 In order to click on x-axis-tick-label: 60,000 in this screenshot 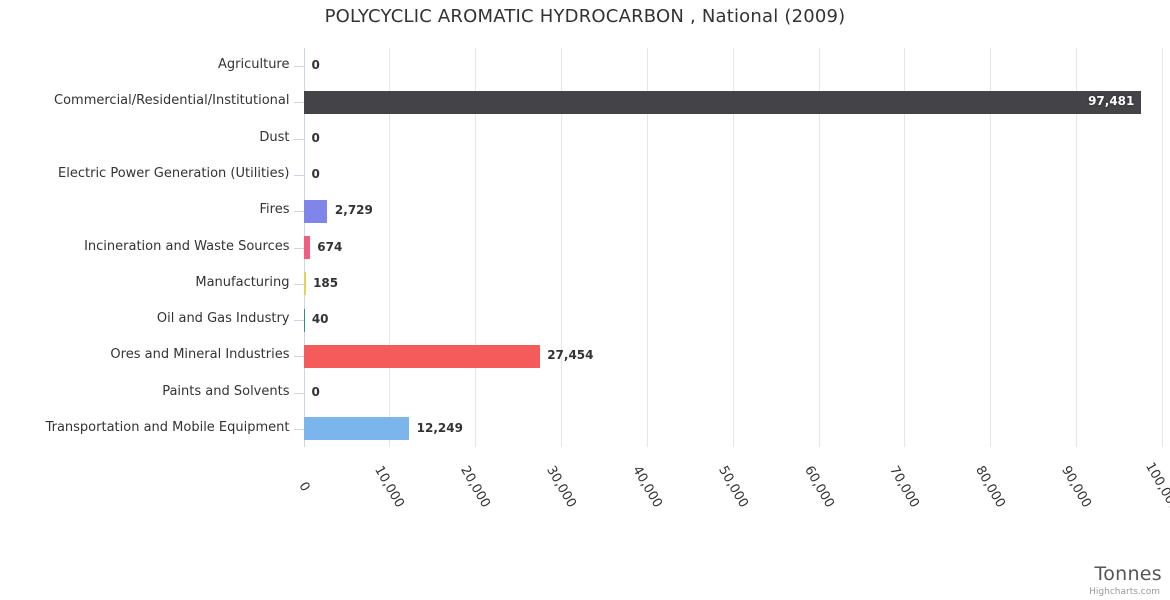, I will do `click(818, 487)`.